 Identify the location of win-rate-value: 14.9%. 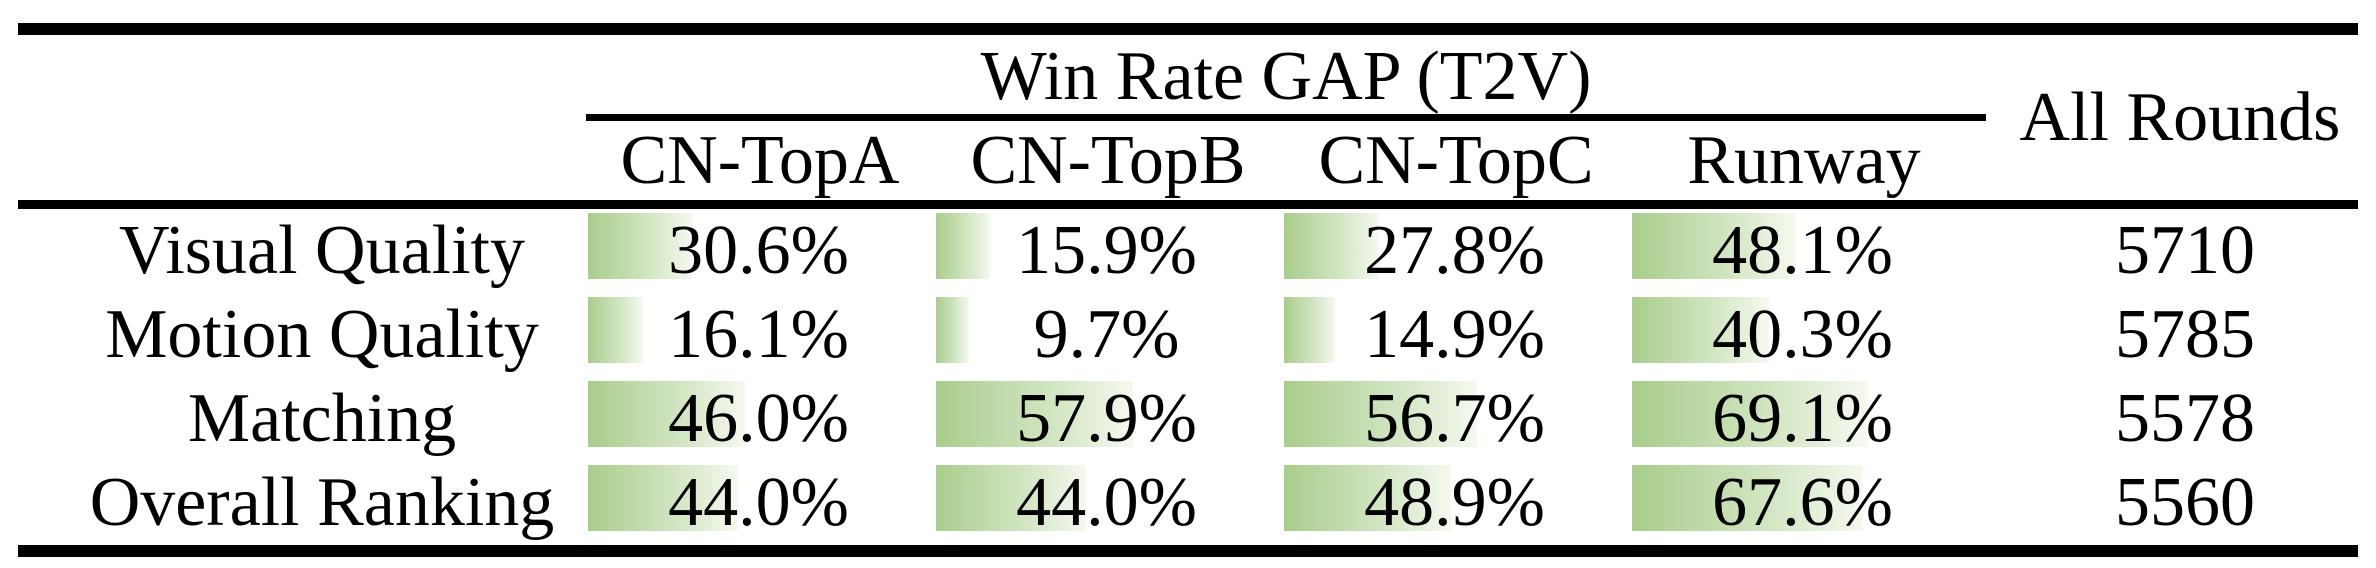
(1454, 334).